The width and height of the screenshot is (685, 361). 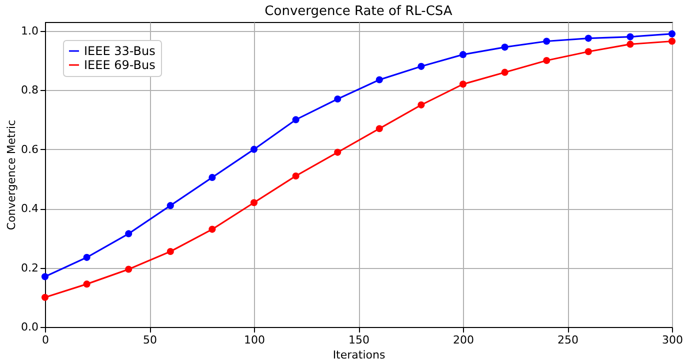 I want to click on y-tick-label: 0.0, so click(x=29, y=327).